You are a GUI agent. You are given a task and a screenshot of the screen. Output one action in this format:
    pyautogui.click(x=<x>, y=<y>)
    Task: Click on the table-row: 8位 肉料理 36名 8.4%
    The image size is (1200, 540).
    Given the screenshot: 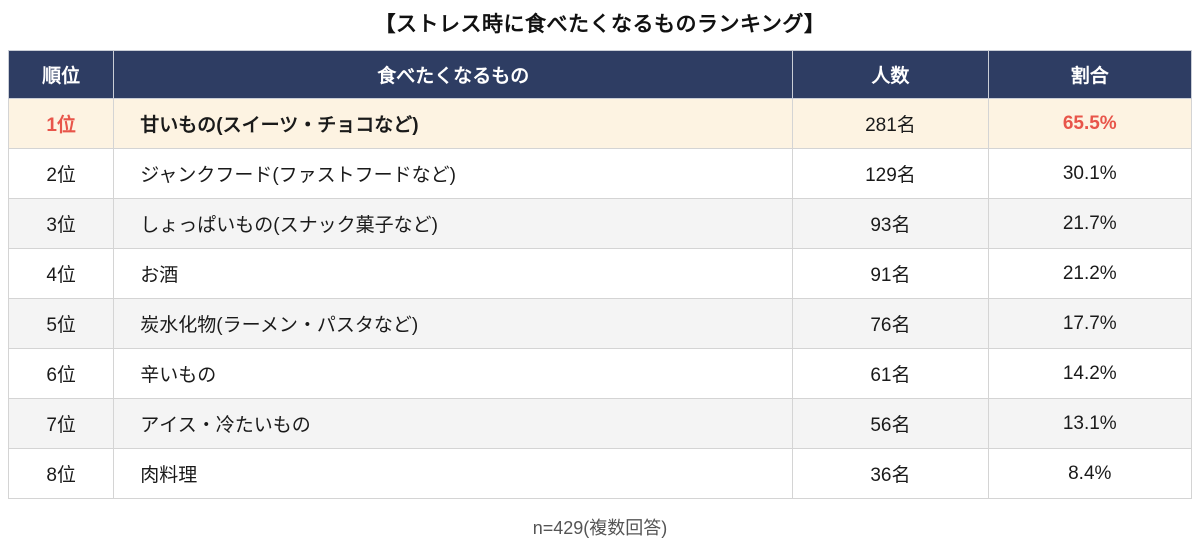 What is the action you would take?
    pyautogui.click(x=600, y=473)
    